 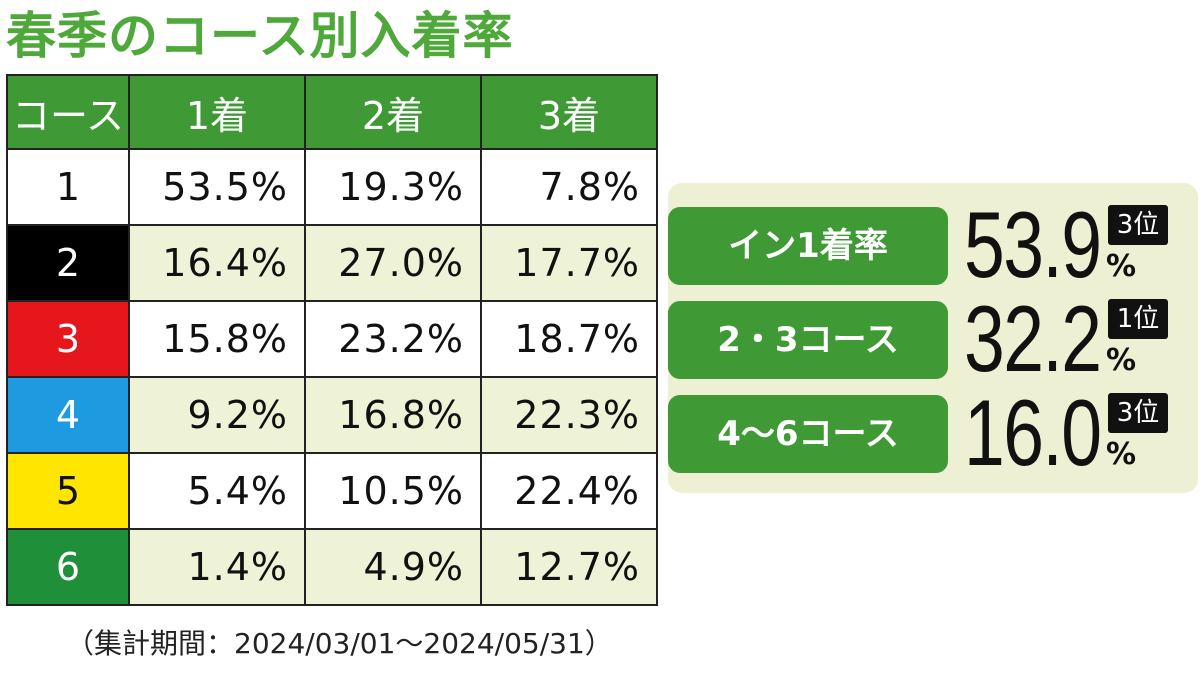 I want to click on rate-cell: 16.4%, so click(x=217, y=263).